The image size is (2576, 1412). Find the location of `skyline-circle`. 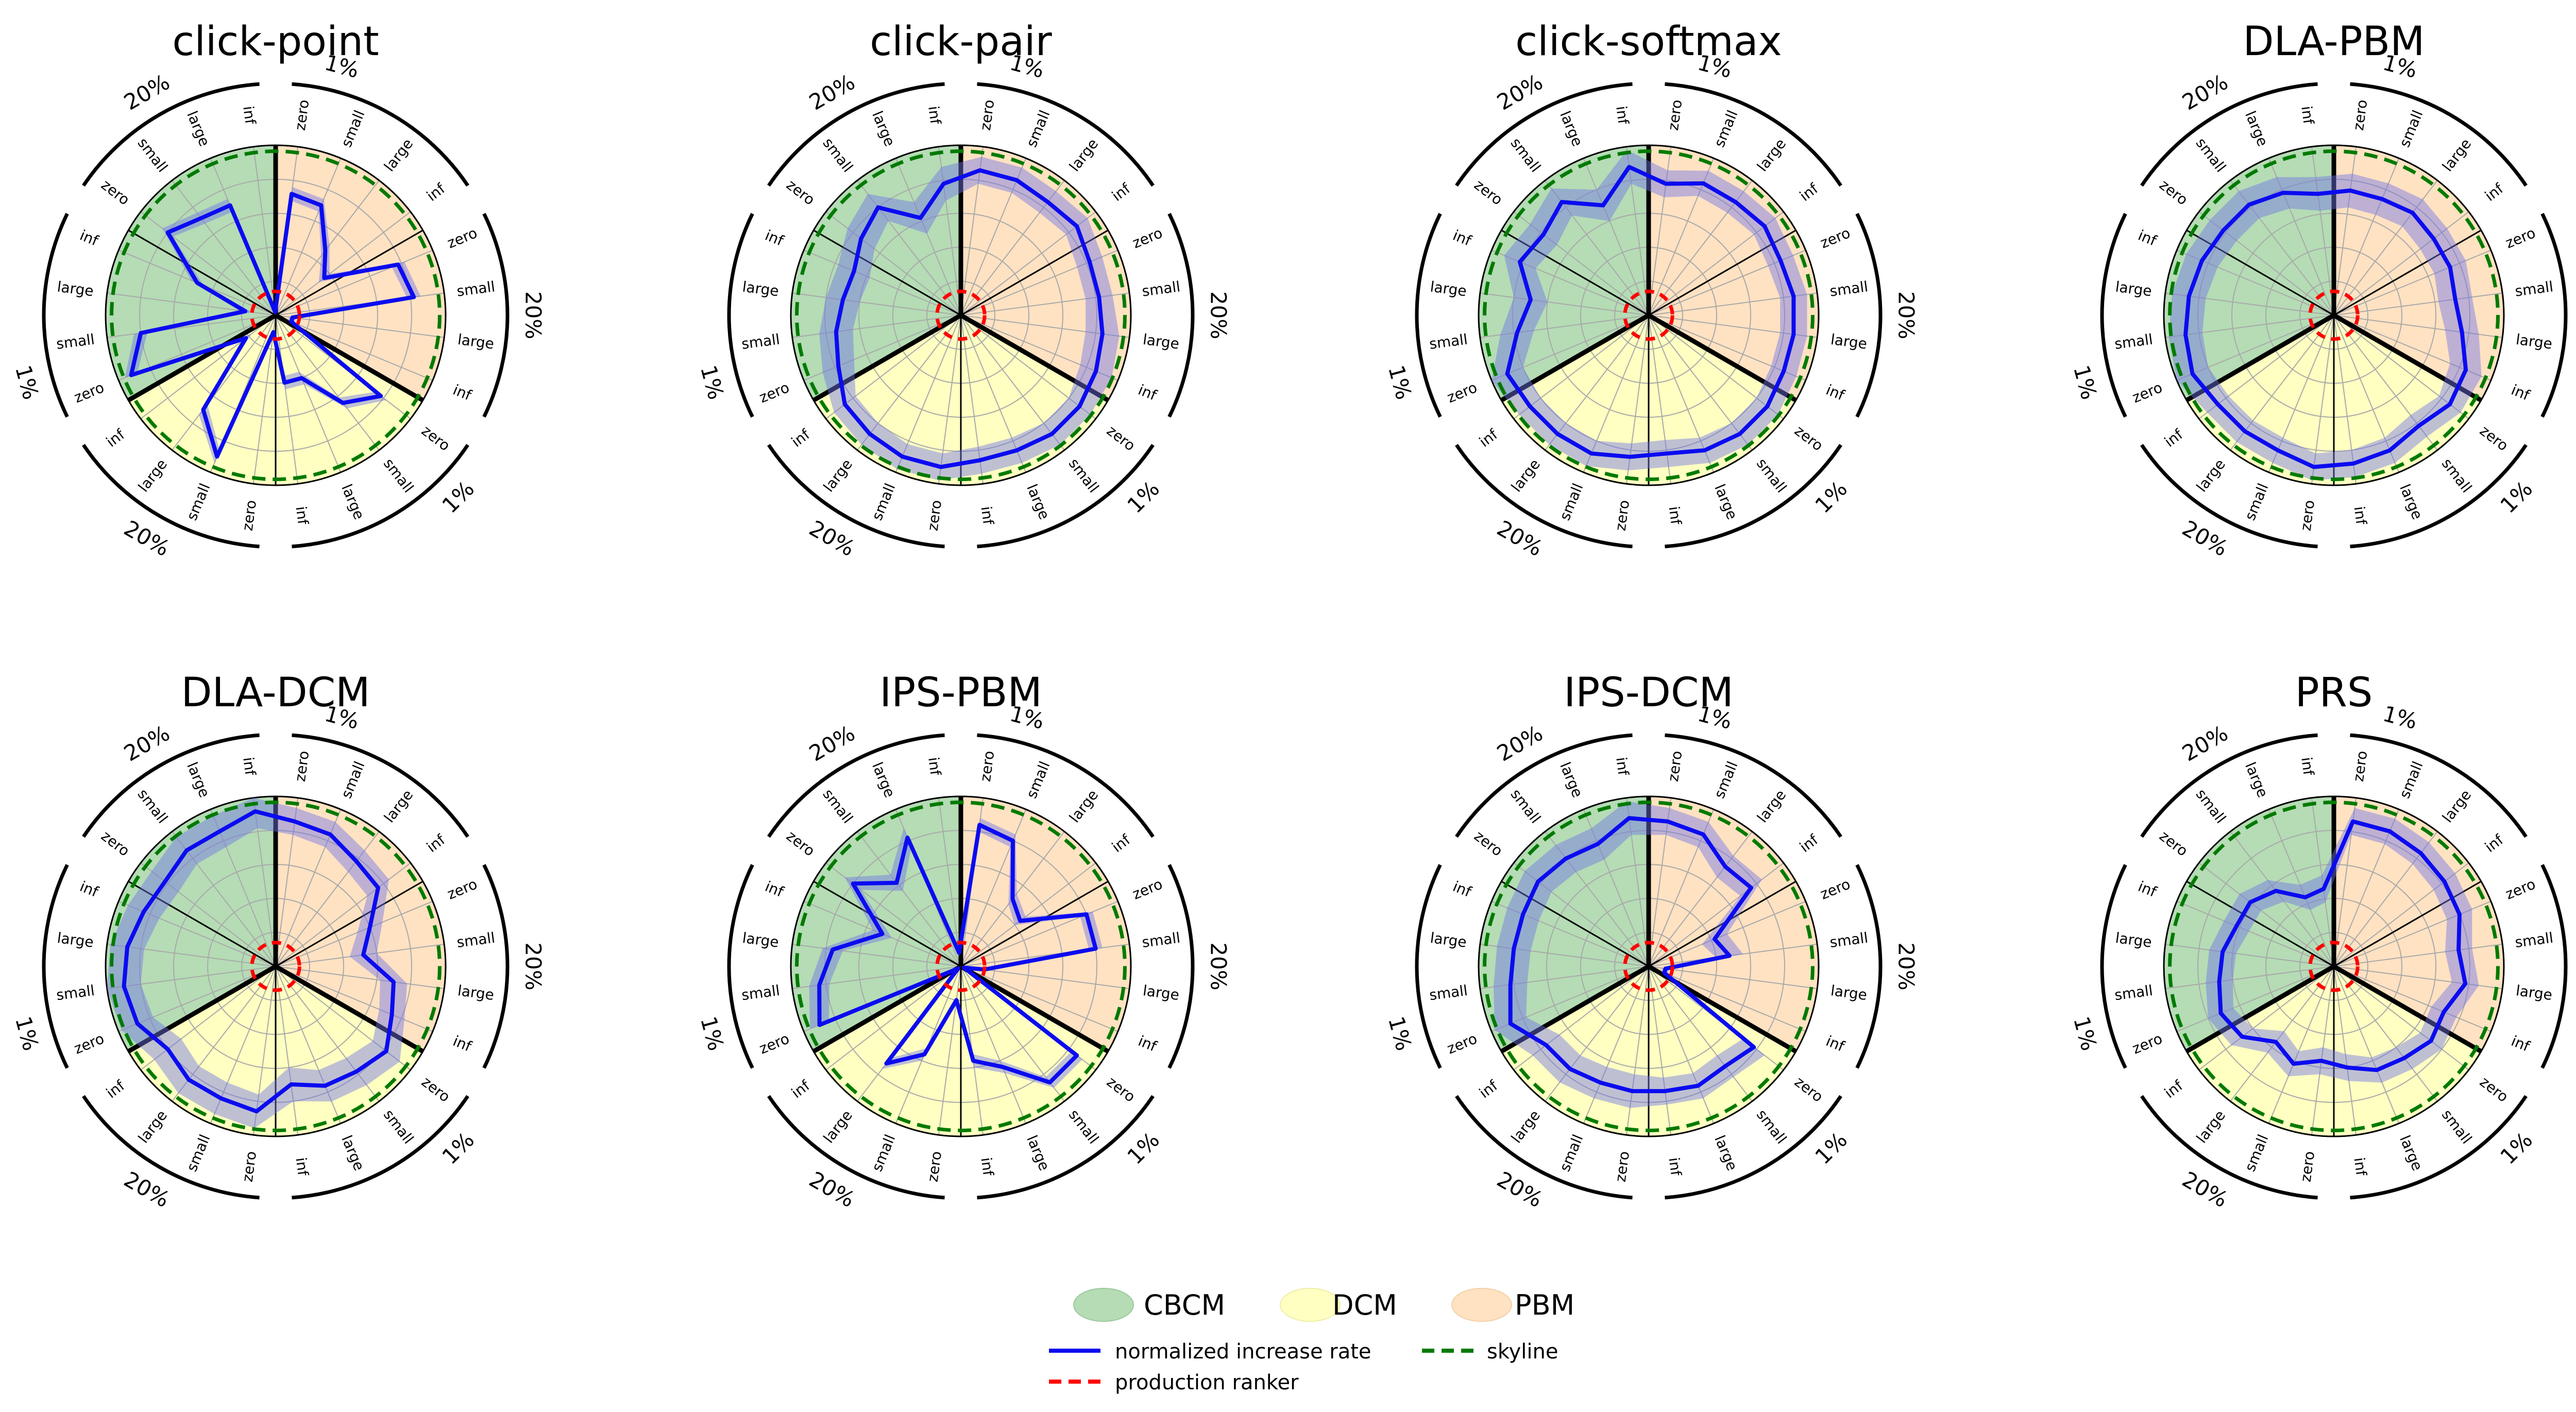

skyline-circle is located at coordinates (276, 966).